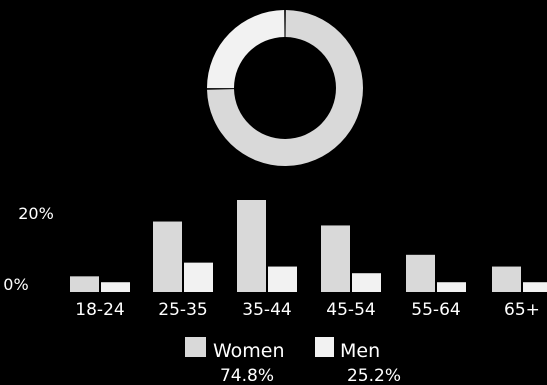 The width and height of the screenshot is (547, 385). Describe the element at coordinates (266, 310) in the screenshot. I see `x-tick-label-35-44: 35-44` at that location.